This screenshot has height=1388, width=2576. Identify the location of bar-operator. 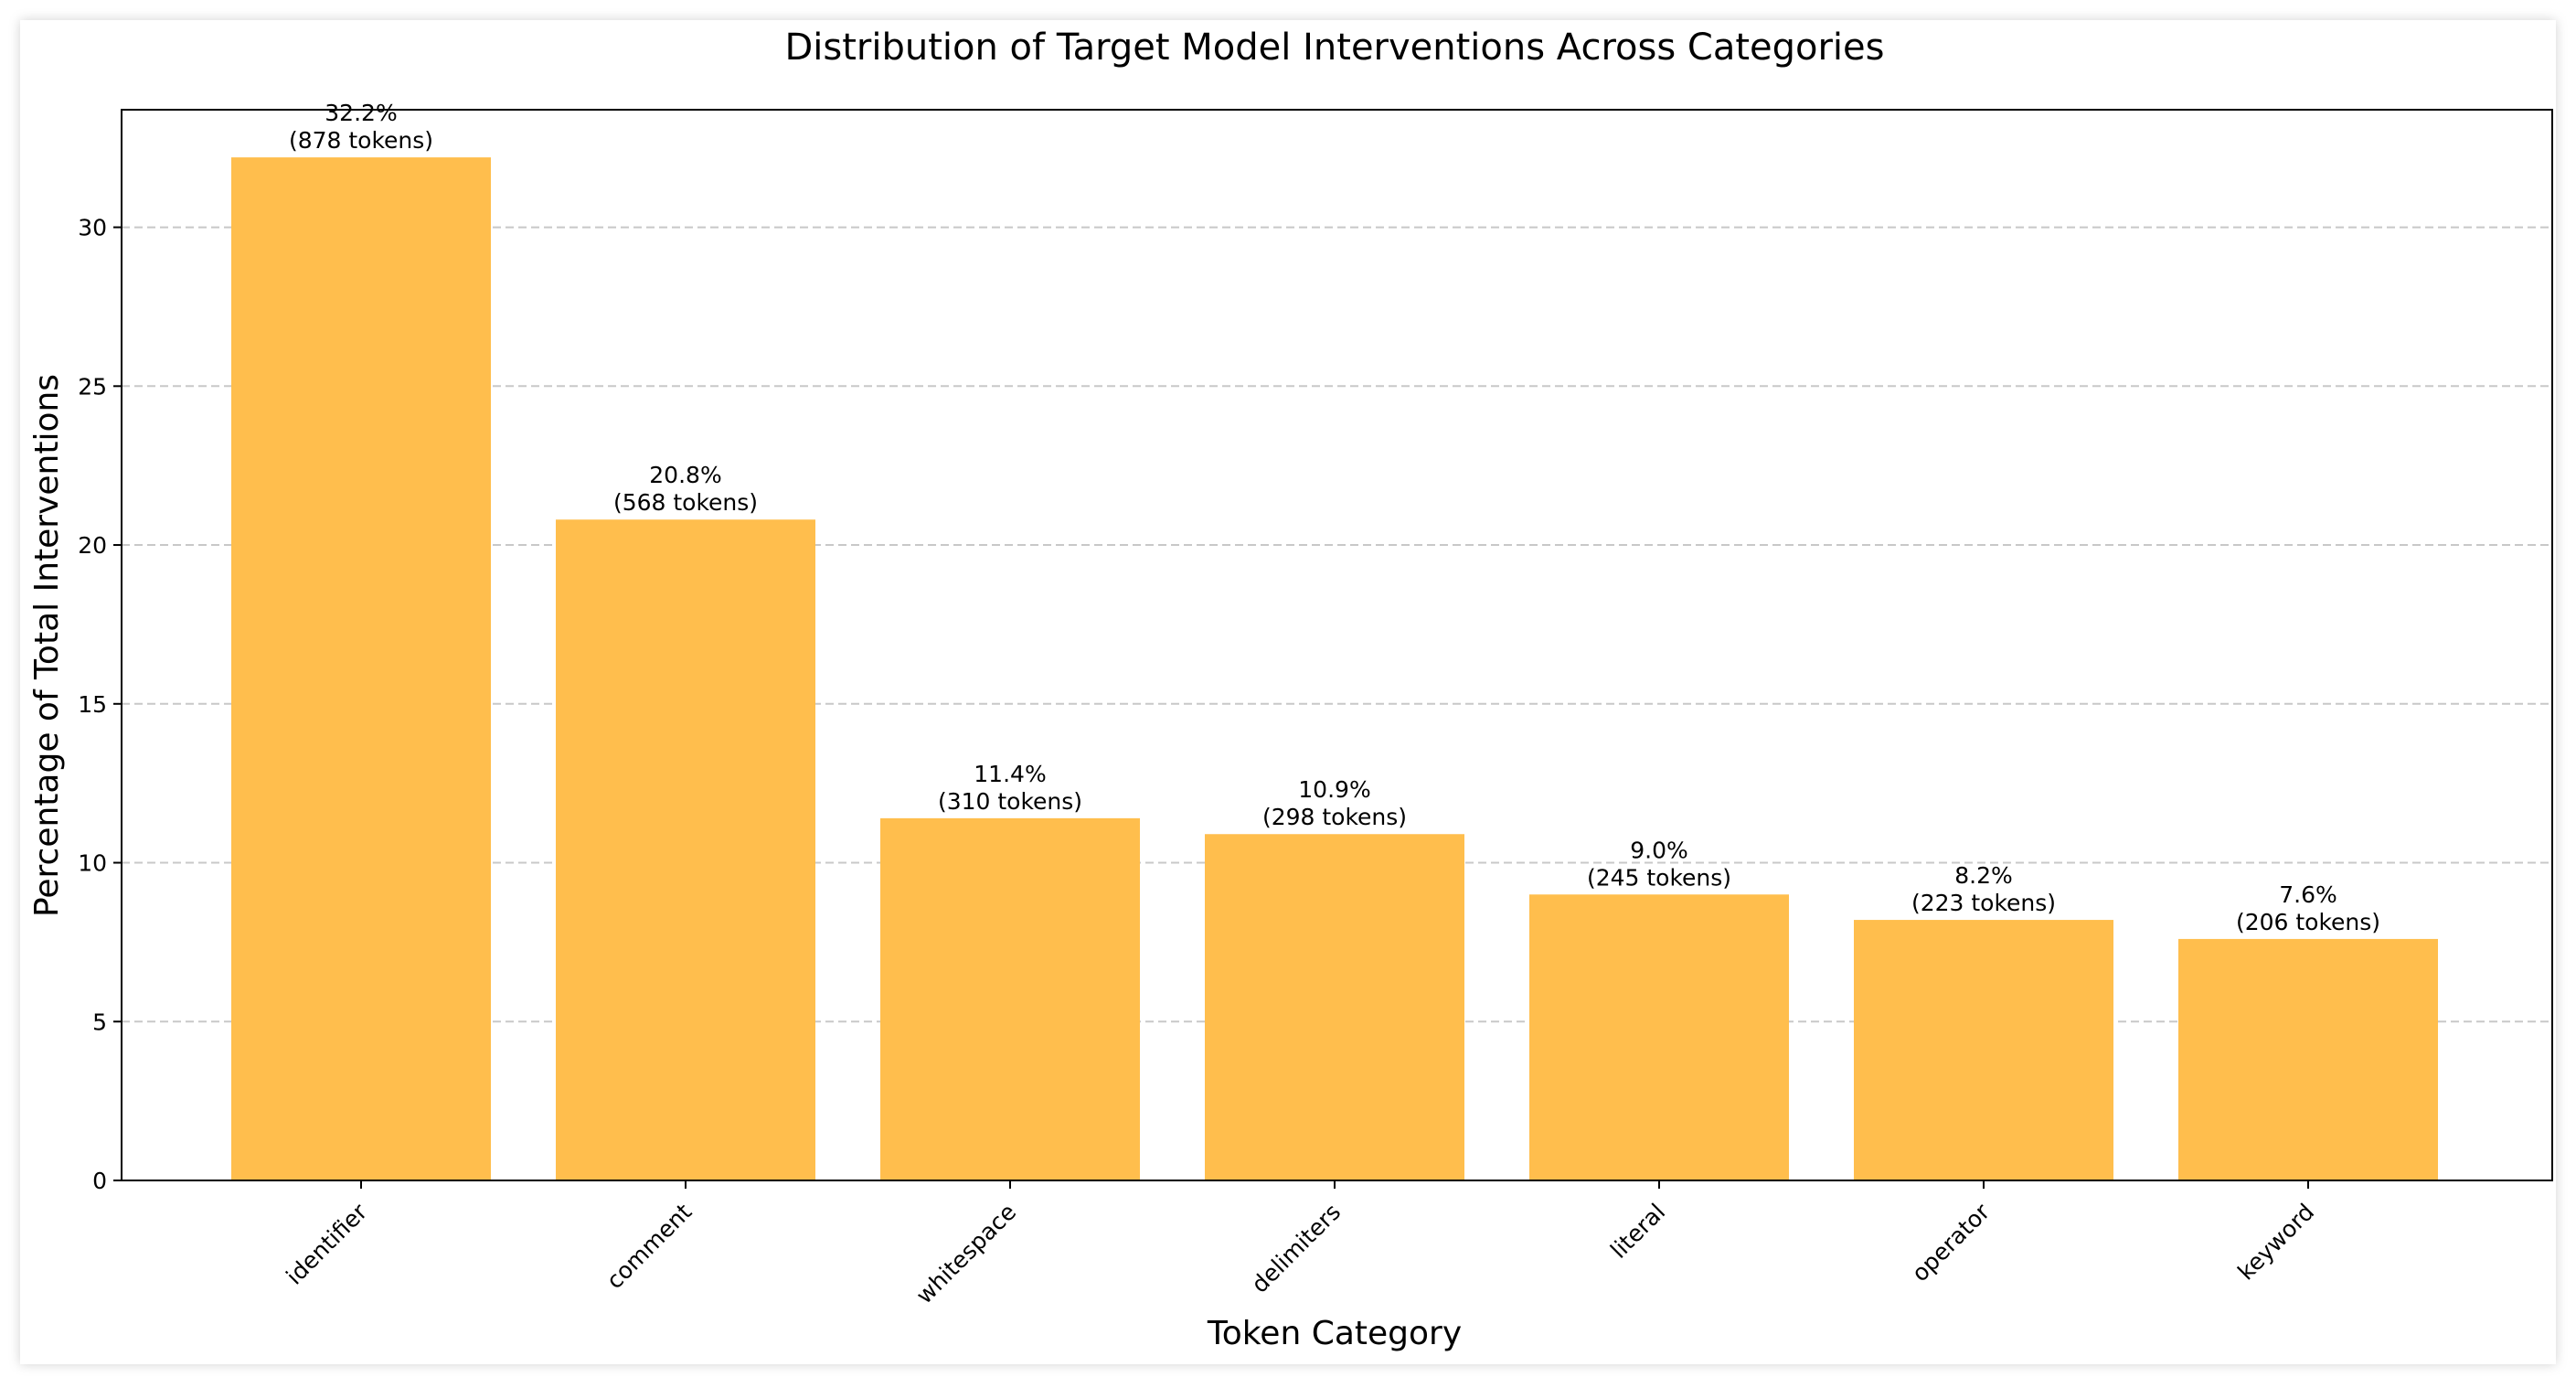
(1984, 1050).